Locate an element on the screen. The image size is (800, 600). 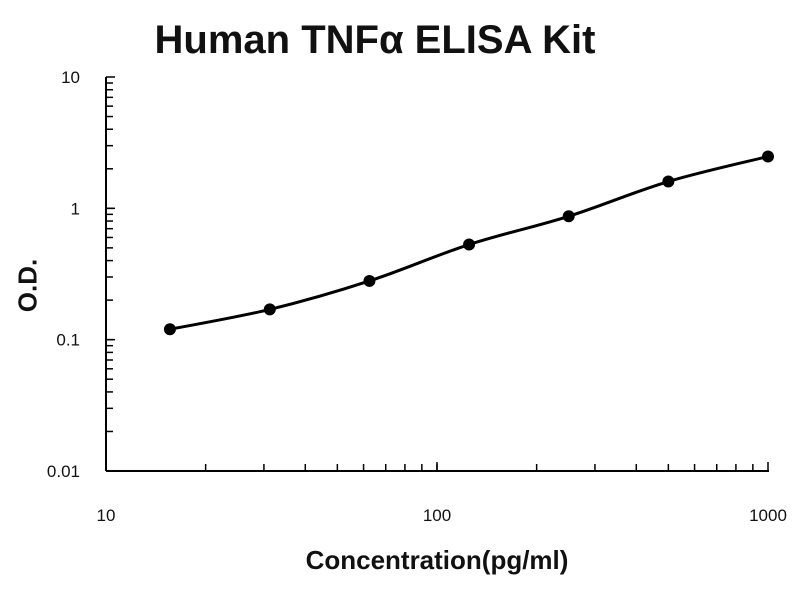
x-axis-label: Concentration(pg/ml) is located at coordinates (437, 560).